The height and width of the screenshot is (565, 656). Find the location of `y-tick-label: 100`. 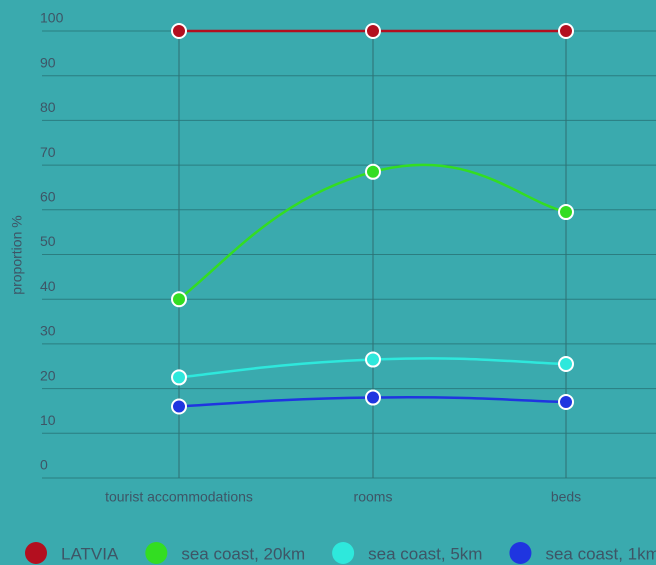

y-tick-label: 100 is located at coordinates (52, 18).